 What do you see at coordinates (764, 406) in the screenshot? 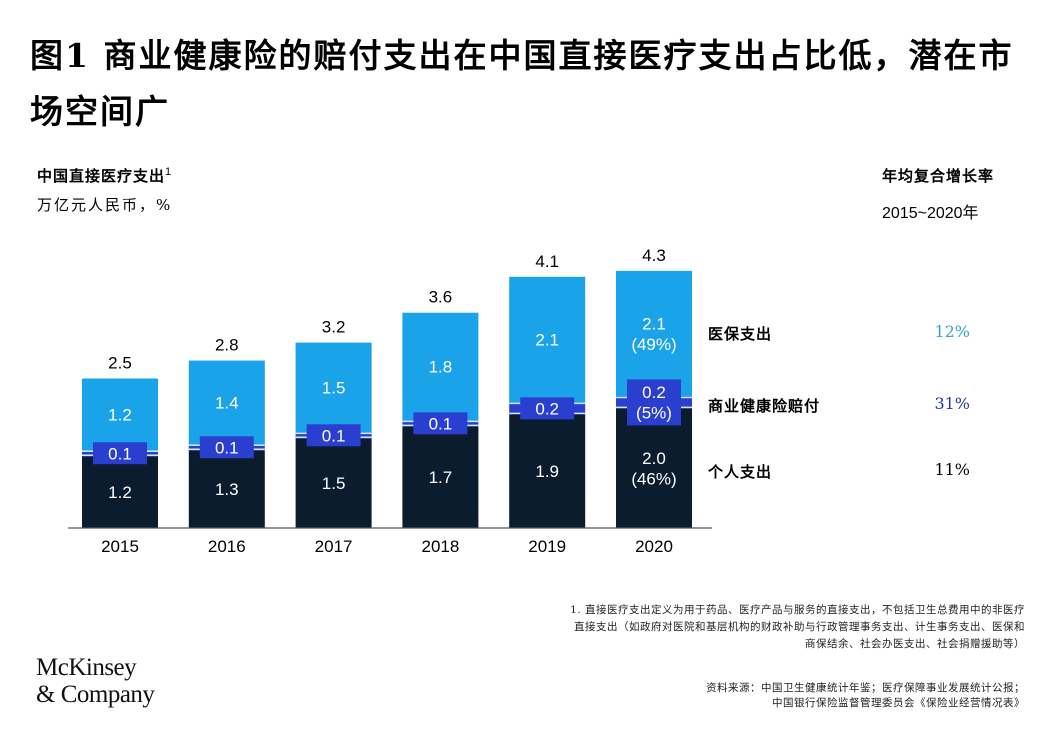
I see `legend-label-commercial-insurance: 商业健康险赔付` at bounding box center [764, 406].